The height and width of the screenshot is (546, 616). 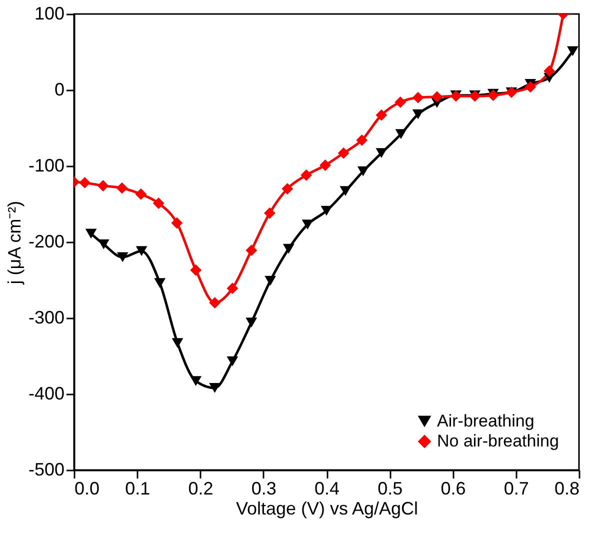 I want to click on y-tick-label: -300, so click(x=46, y=318).